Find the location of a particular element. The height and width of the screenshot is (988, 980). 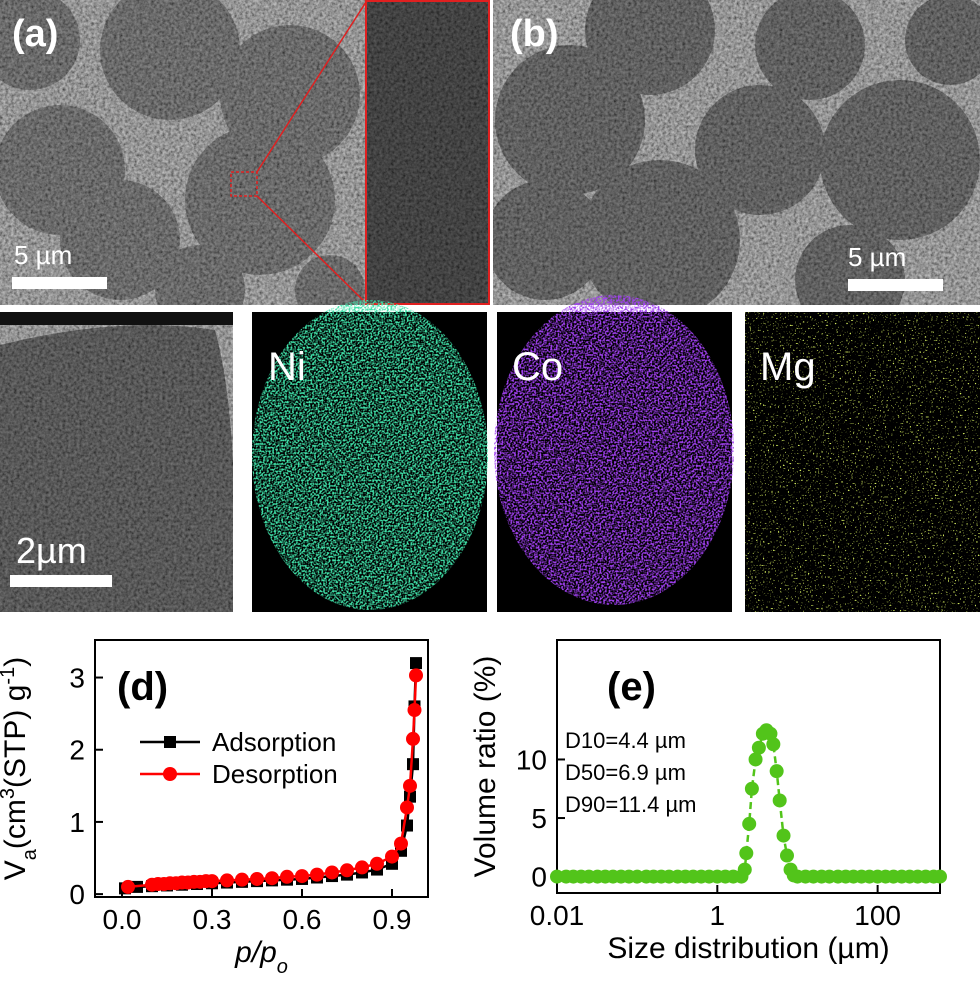

annotation: D50=6.9 µm is located at coordinates (625, 772).